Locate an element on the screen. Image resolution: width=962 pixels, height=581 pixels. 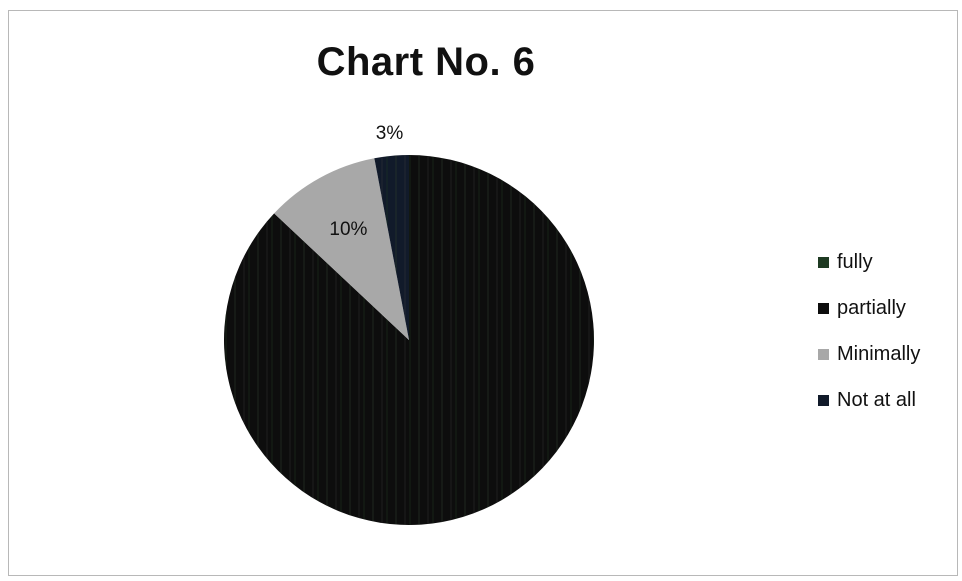
legend-item-not-at-all: Not at all is located at coordinates (869, 400).